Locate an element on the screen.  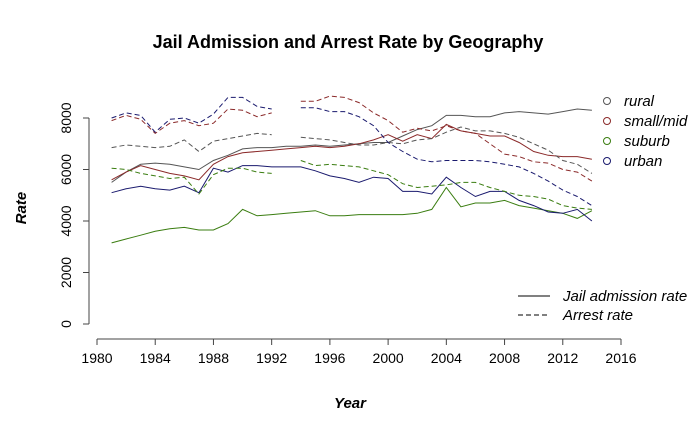
y-axis-title: Rate is located at coordinates (21, 208).